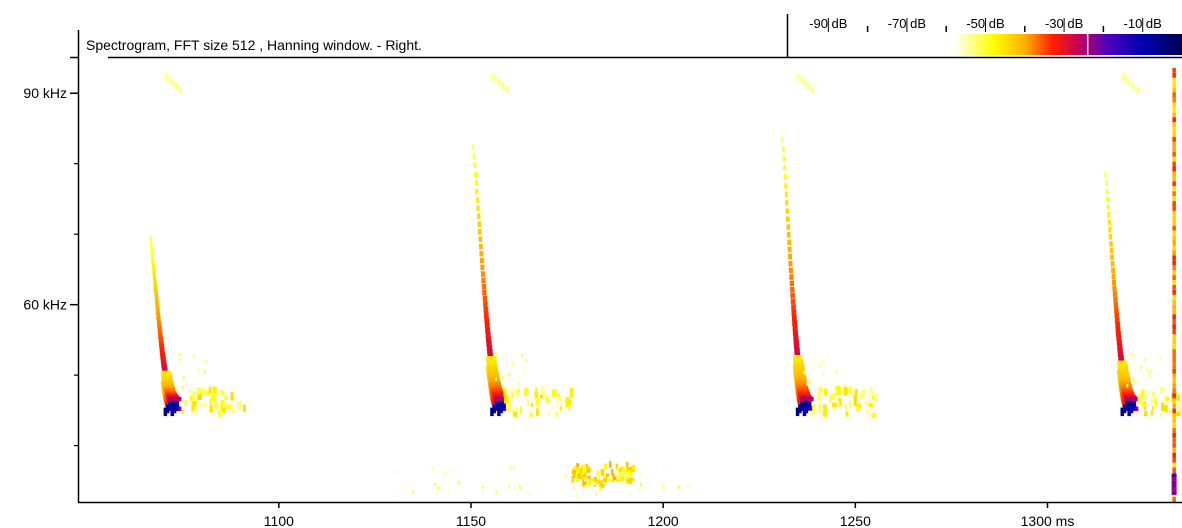  Describe the element at coordinates (45, 93) in the screenshot. I see `y-tick-label: 90 kHz` at that location.